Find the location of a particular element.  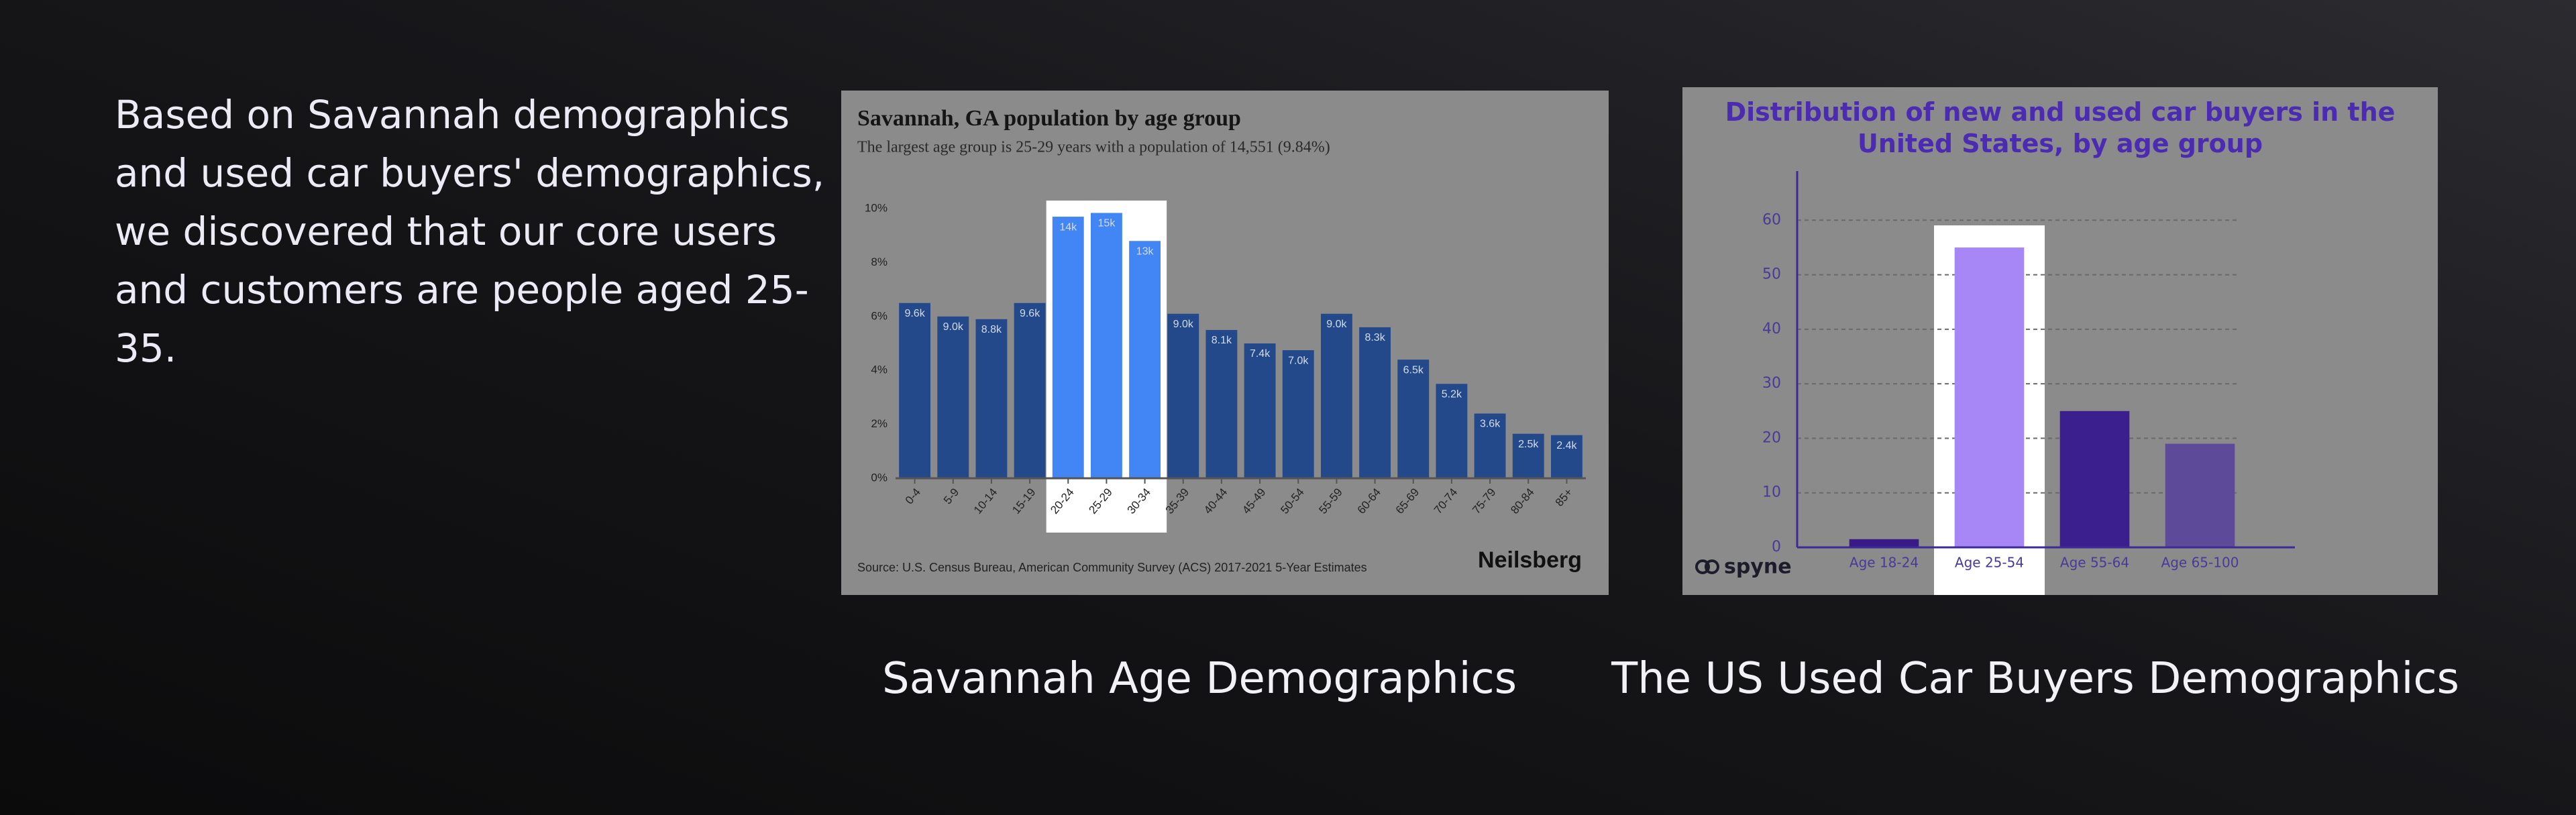

value-label: 14k is located at coordinates (1068, 227).